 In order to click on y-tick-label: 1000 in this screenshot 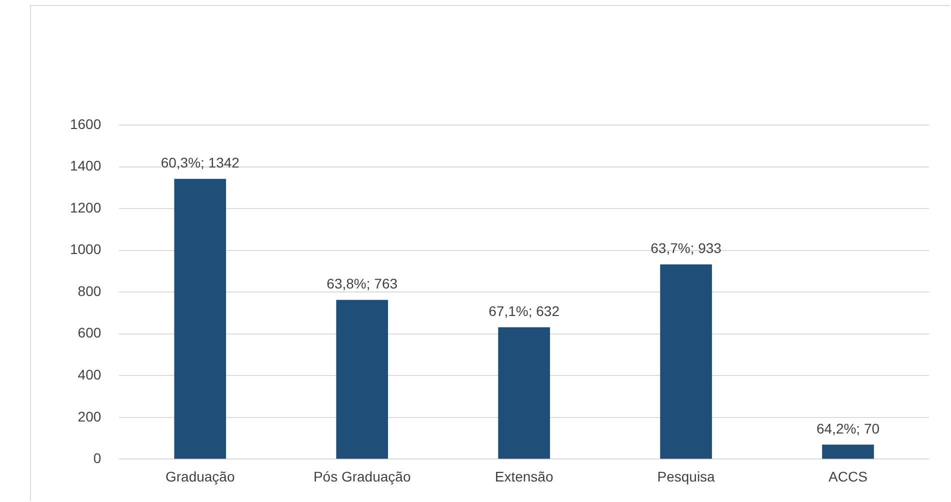, I will do `click(86, 249)`.